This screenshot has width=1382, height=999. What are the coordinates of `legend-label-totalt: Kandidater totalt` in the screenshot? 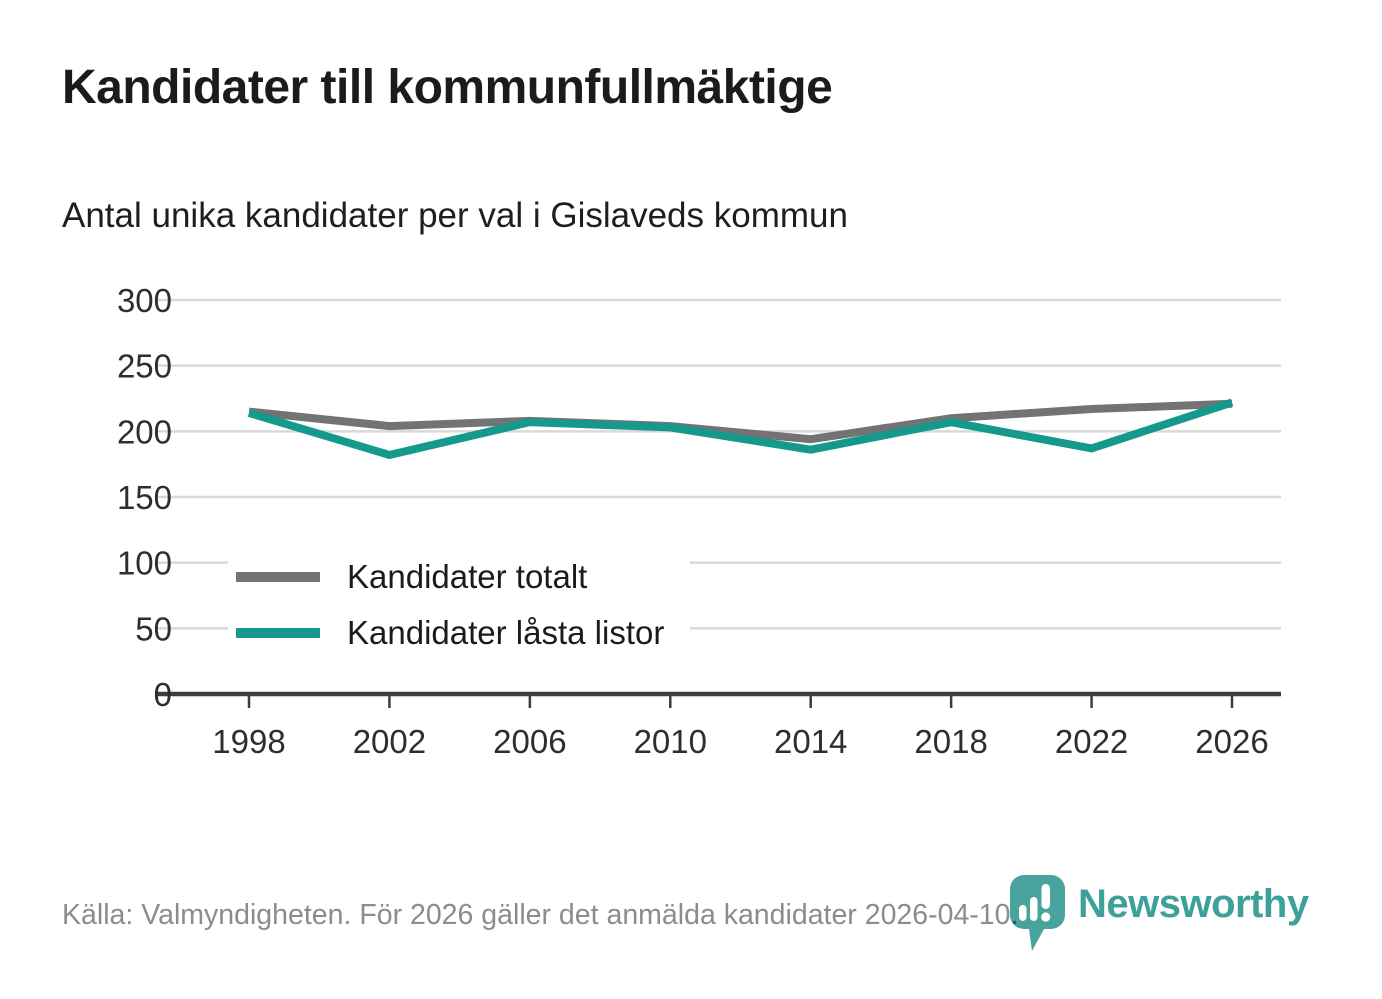 It's located at (467, 576).